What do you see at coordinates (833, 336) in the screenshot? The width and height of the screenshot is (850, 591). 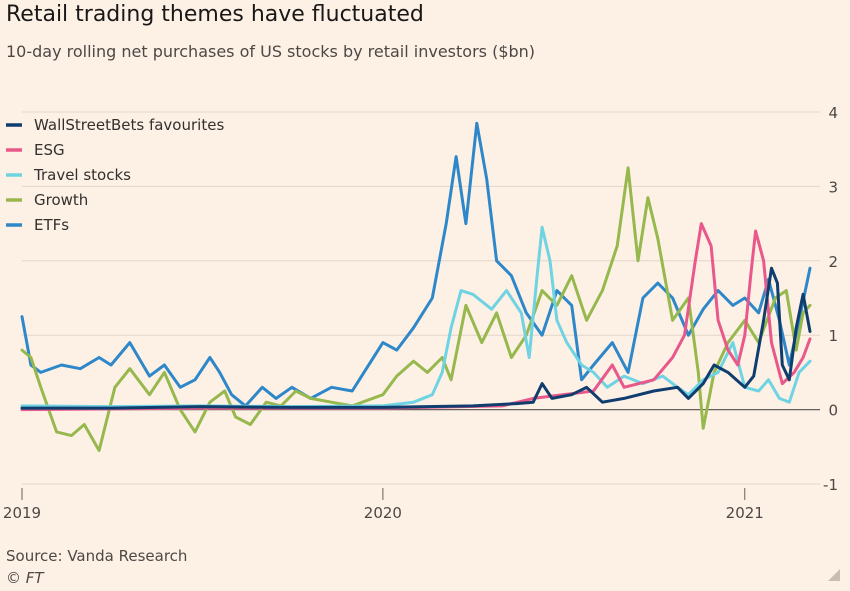 I see `y-tick-label: 1` at bounding box center [833, 336].